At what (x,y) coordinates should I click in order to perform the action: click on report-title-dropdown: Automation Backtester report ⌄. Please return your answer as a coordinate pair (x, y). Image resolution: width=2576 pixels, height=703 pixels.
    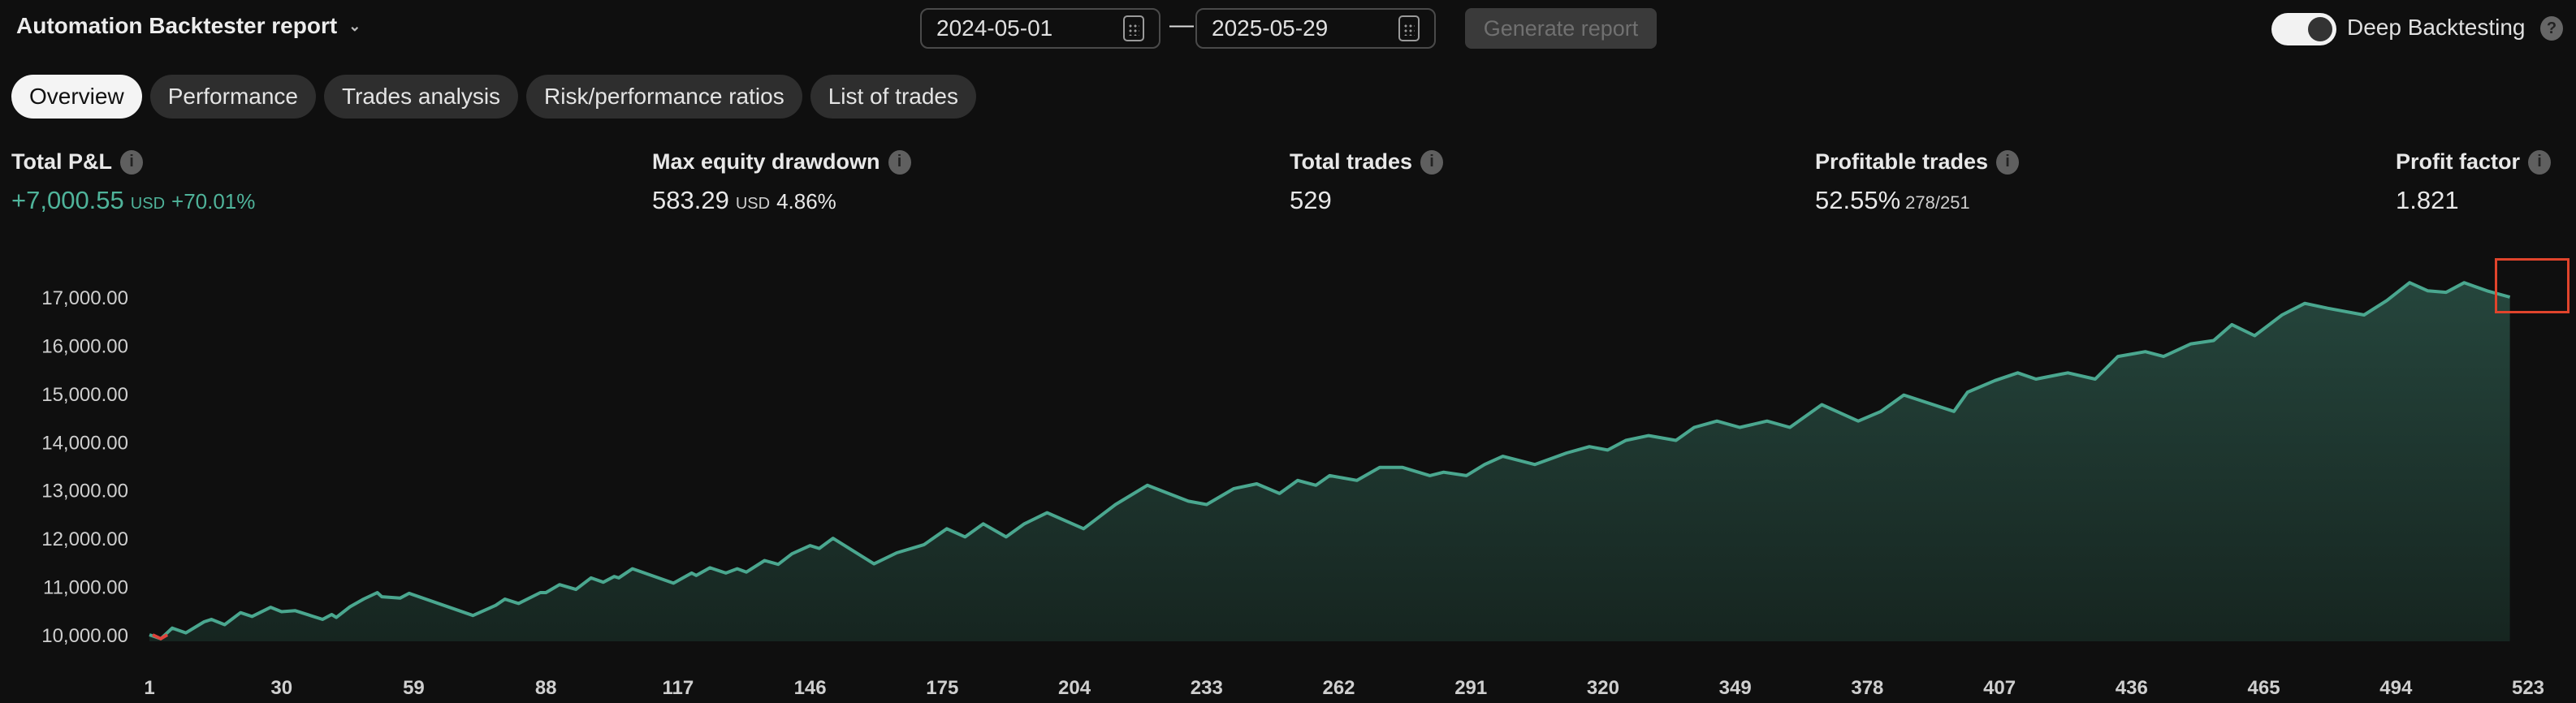
    Looking at the image, I should click on (189, 26).